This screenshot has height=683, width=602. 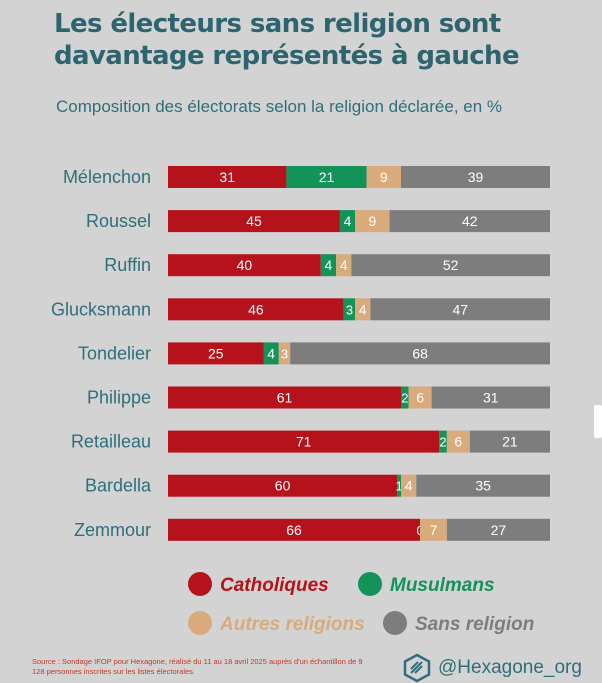 I want to click on bar-segment-philippe-autres-religions, so click(x=420, y=397).